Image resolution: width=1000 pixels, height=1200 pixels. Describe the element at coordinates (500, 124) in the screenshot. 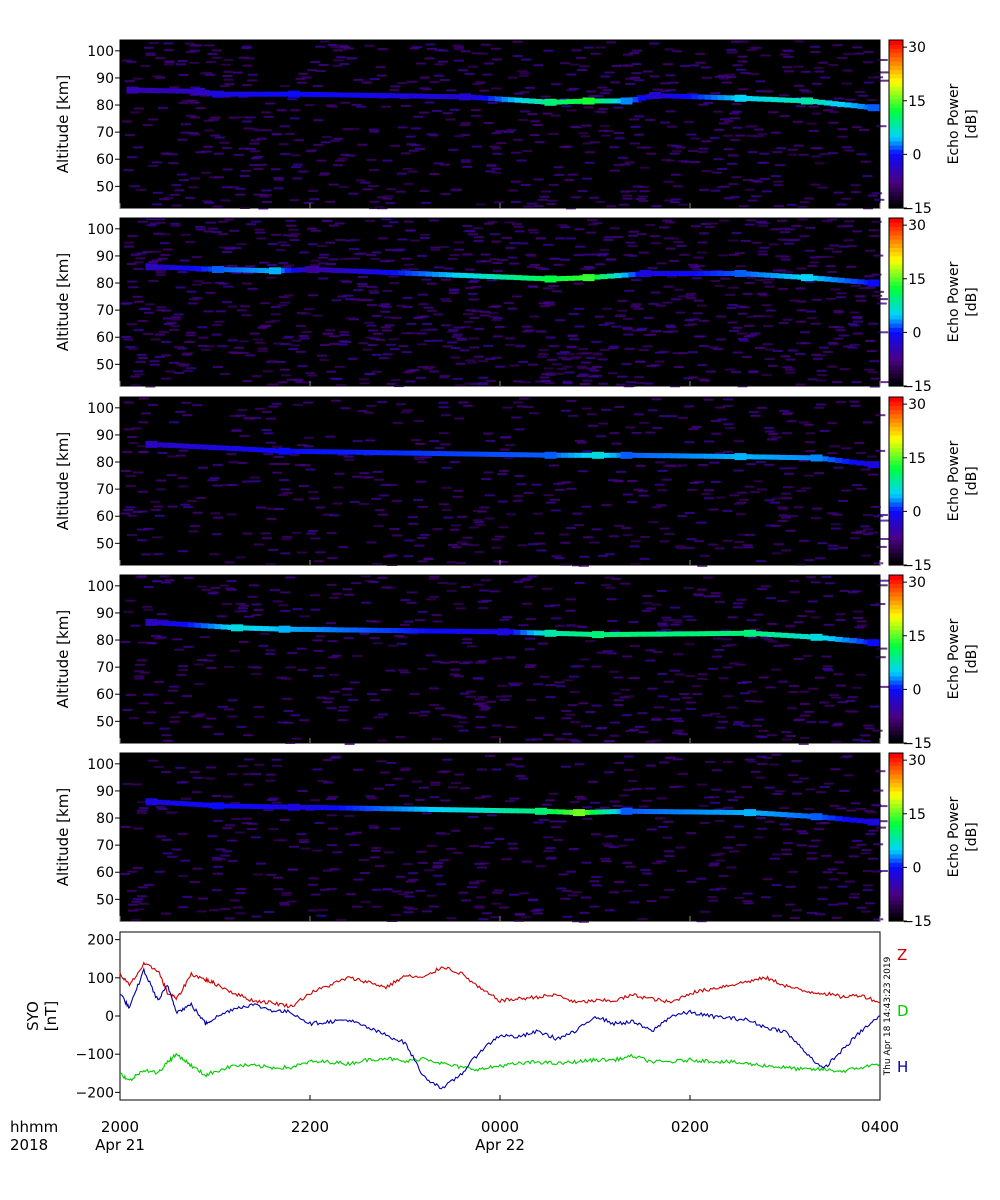

I see `heatmap-background` at that location.